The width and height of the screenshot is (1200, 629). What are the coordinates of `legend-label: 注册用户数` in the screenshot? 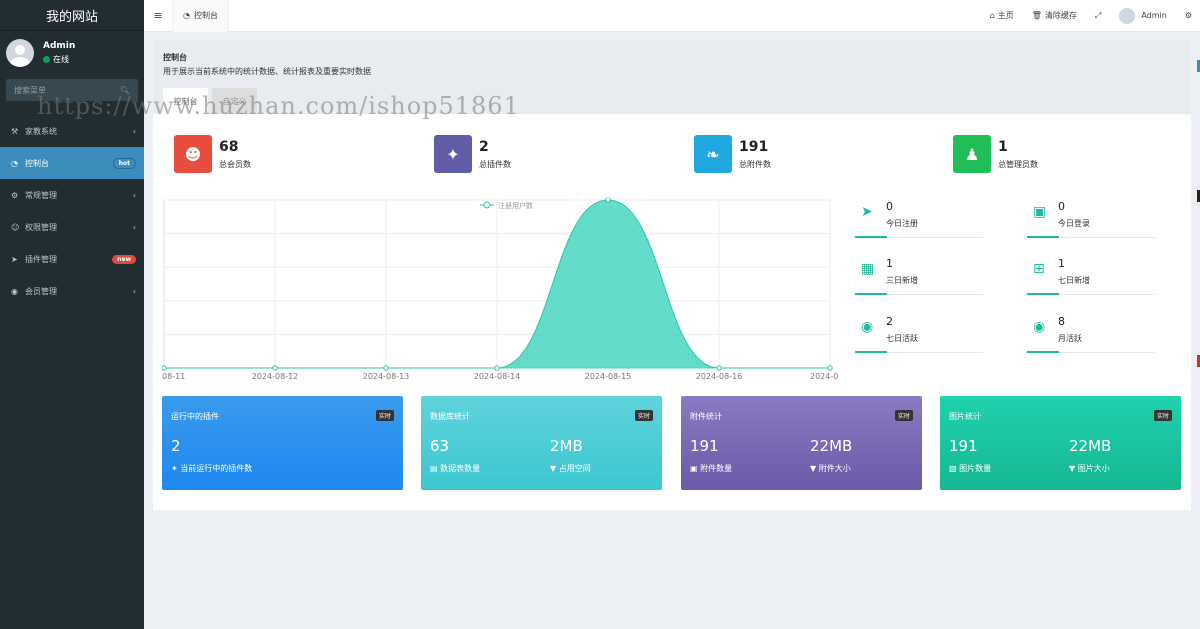 It's located at (515, 205).